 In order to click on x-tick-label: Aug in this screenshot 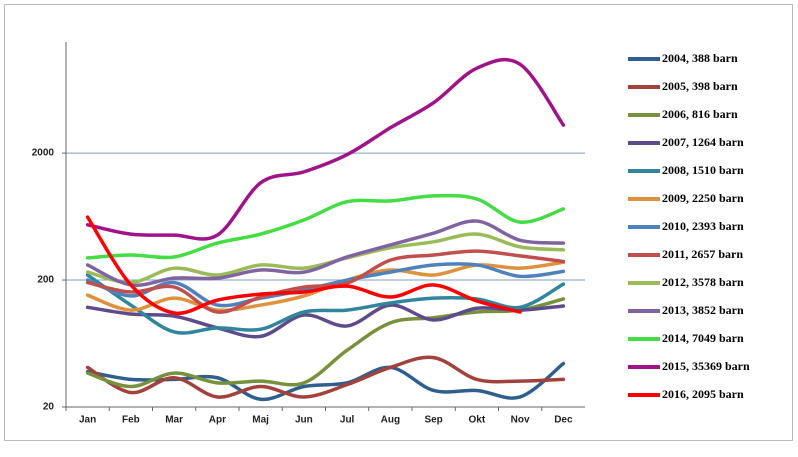, I will do `click(390, 420)`.